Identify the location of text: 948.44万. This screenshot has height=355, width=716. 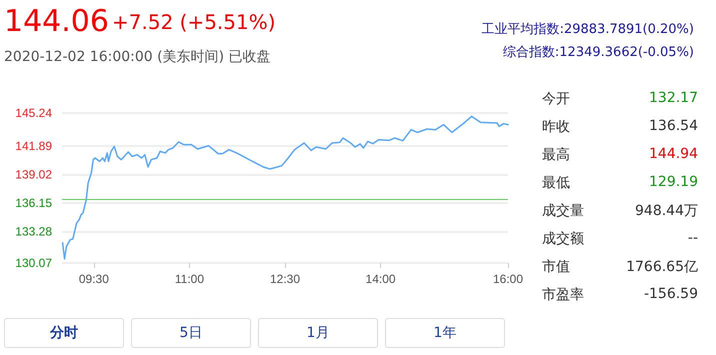
(666, 211).